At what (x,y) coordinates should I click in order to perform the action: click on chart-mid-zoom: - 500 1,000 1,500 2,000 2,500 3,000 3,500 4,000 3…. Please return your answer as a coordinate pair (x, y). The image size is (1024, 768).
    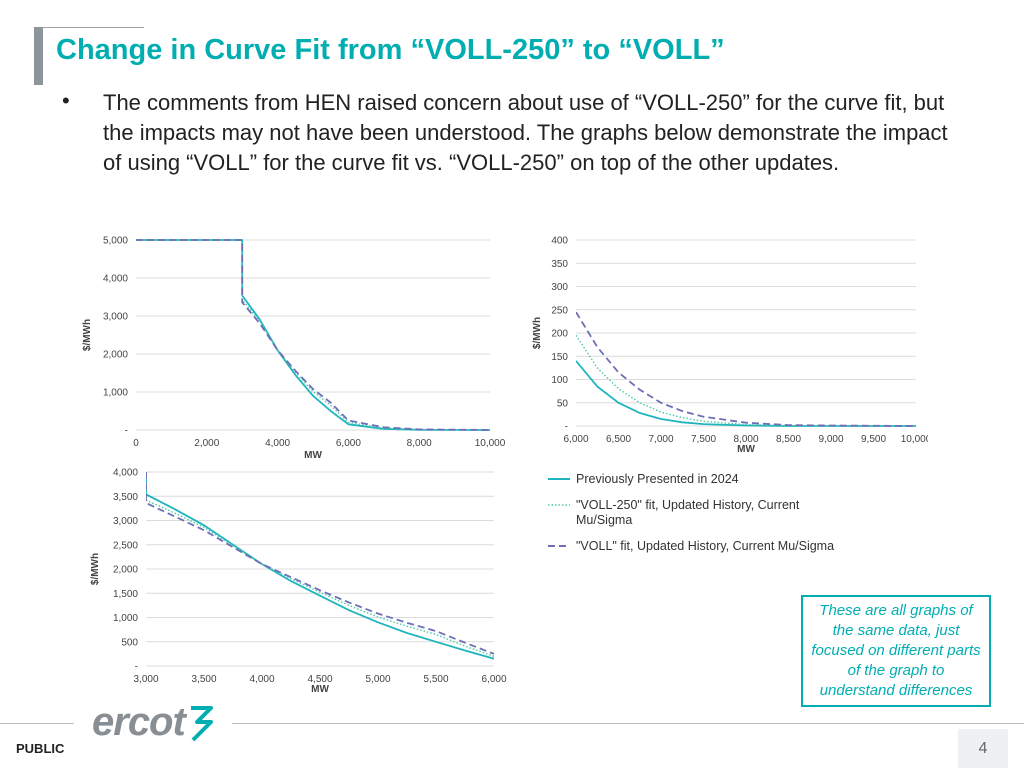
    Looking at the image, I should click on (298, 582).